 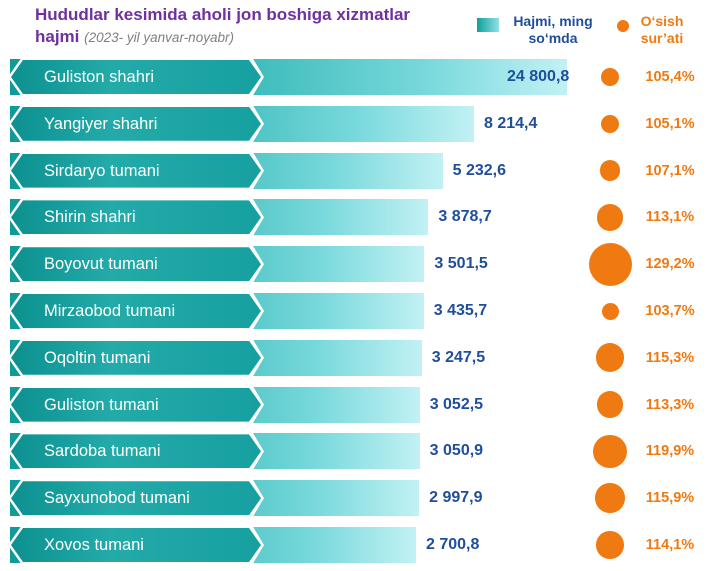 What do you see at coordinates (670, 77) in the screenshot?
I see `growth-label: 105,4%` at bounding box center [670, 77].